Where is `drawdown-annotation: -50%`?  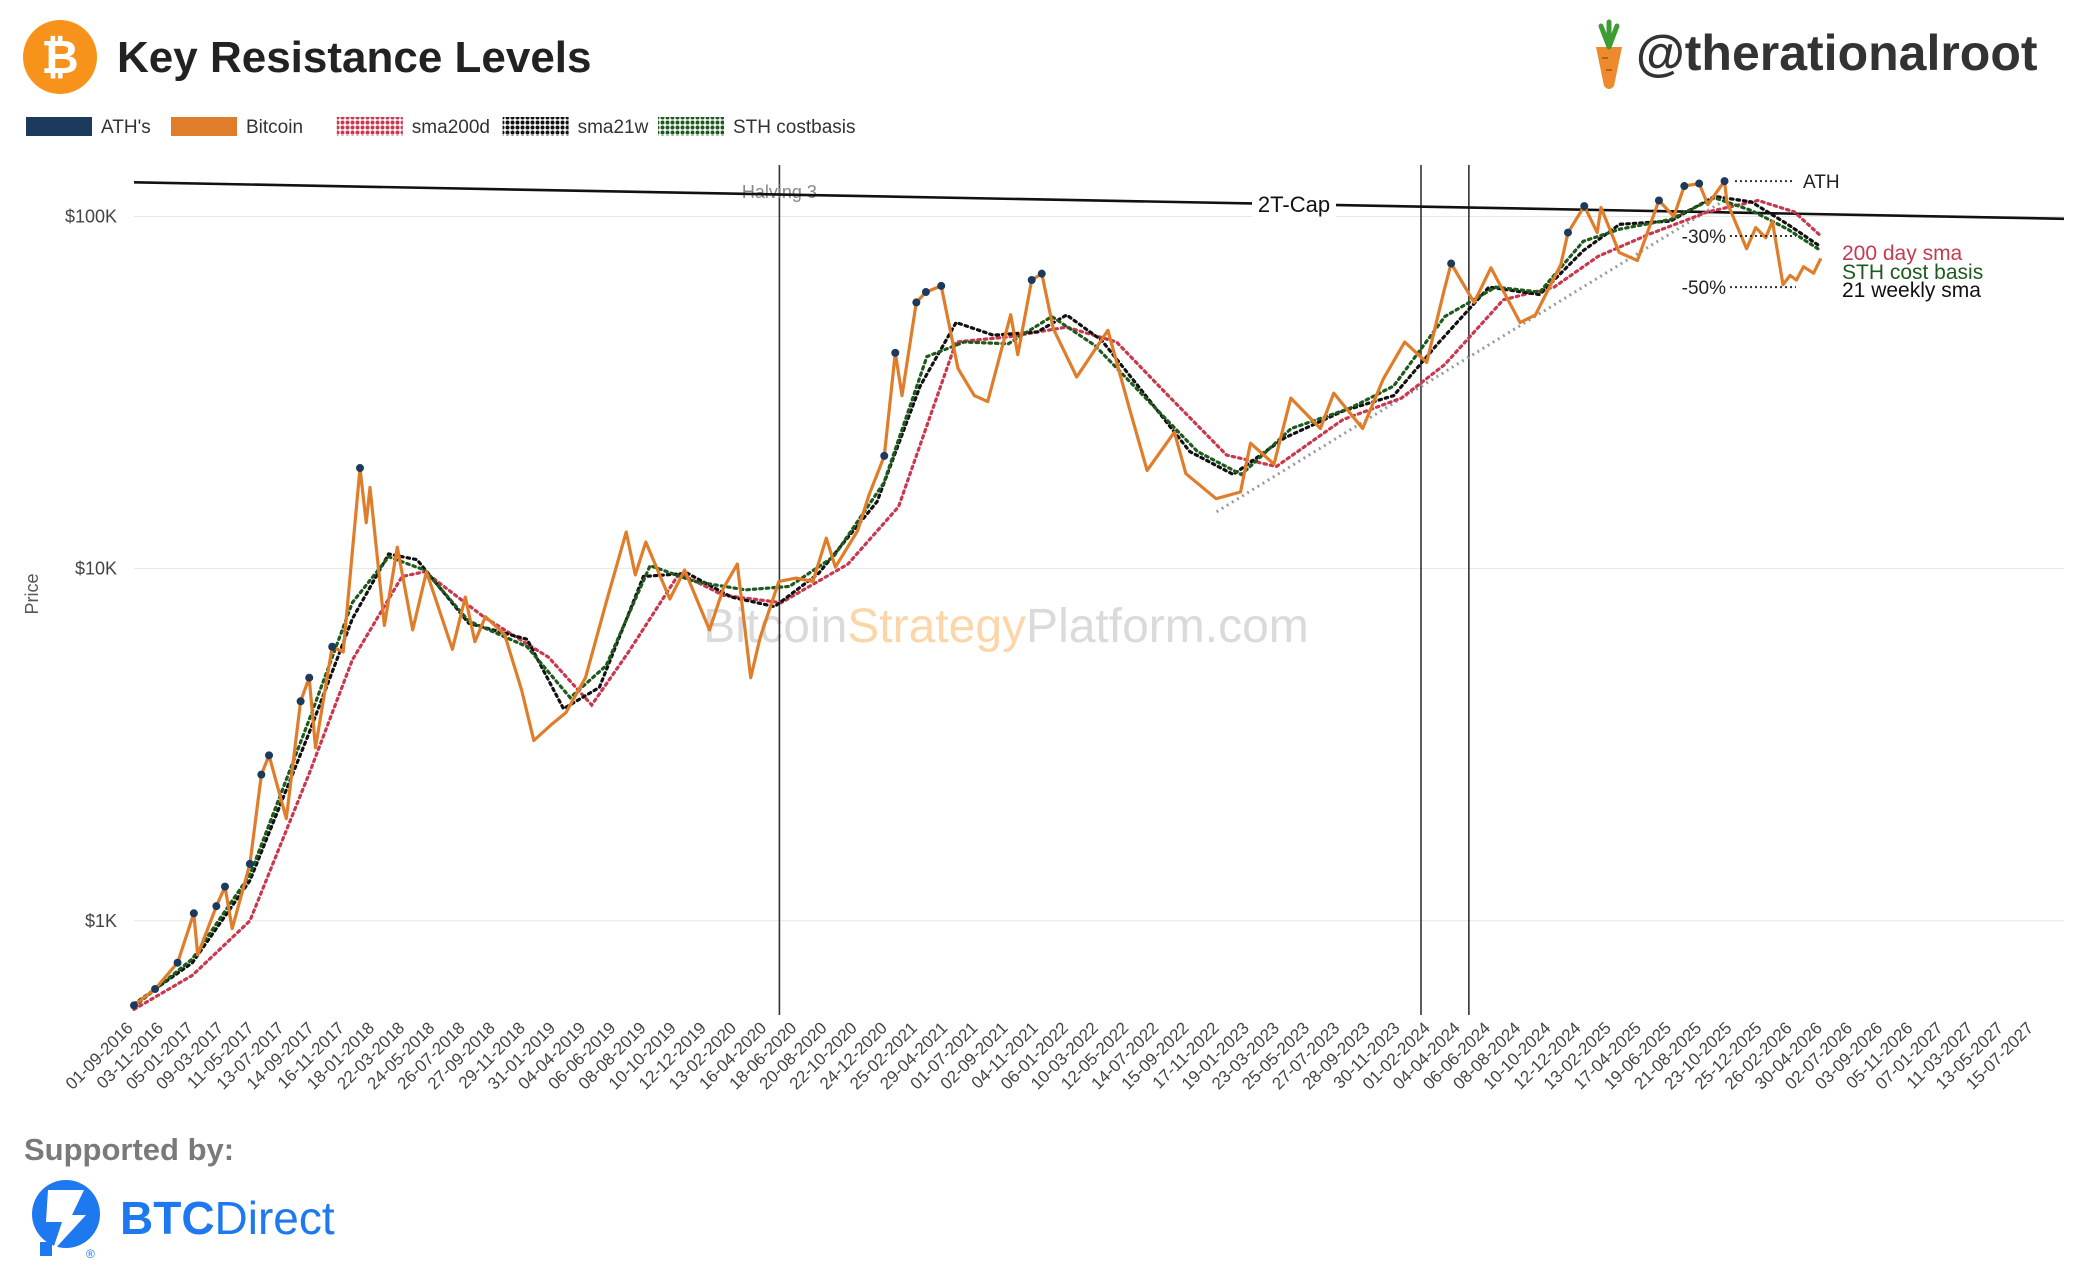 drawdown-annotation: -50% is located at coordinates (1704, 288).